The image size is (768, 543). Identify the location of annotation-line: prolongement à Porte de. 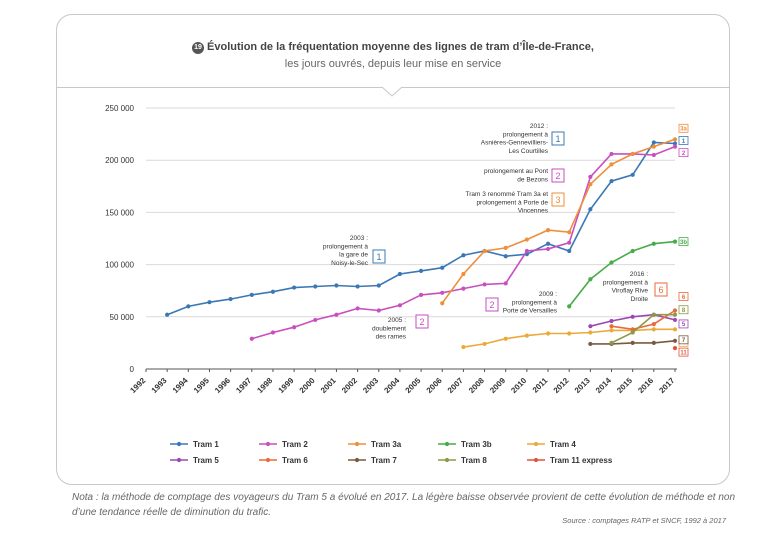
(512, 202).